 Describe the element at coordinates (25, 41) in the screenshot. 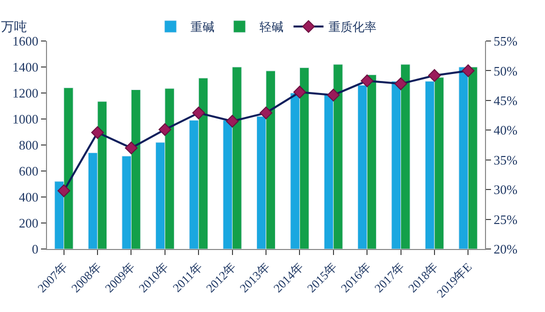

I see `y-tick-label: 1600` at that location.